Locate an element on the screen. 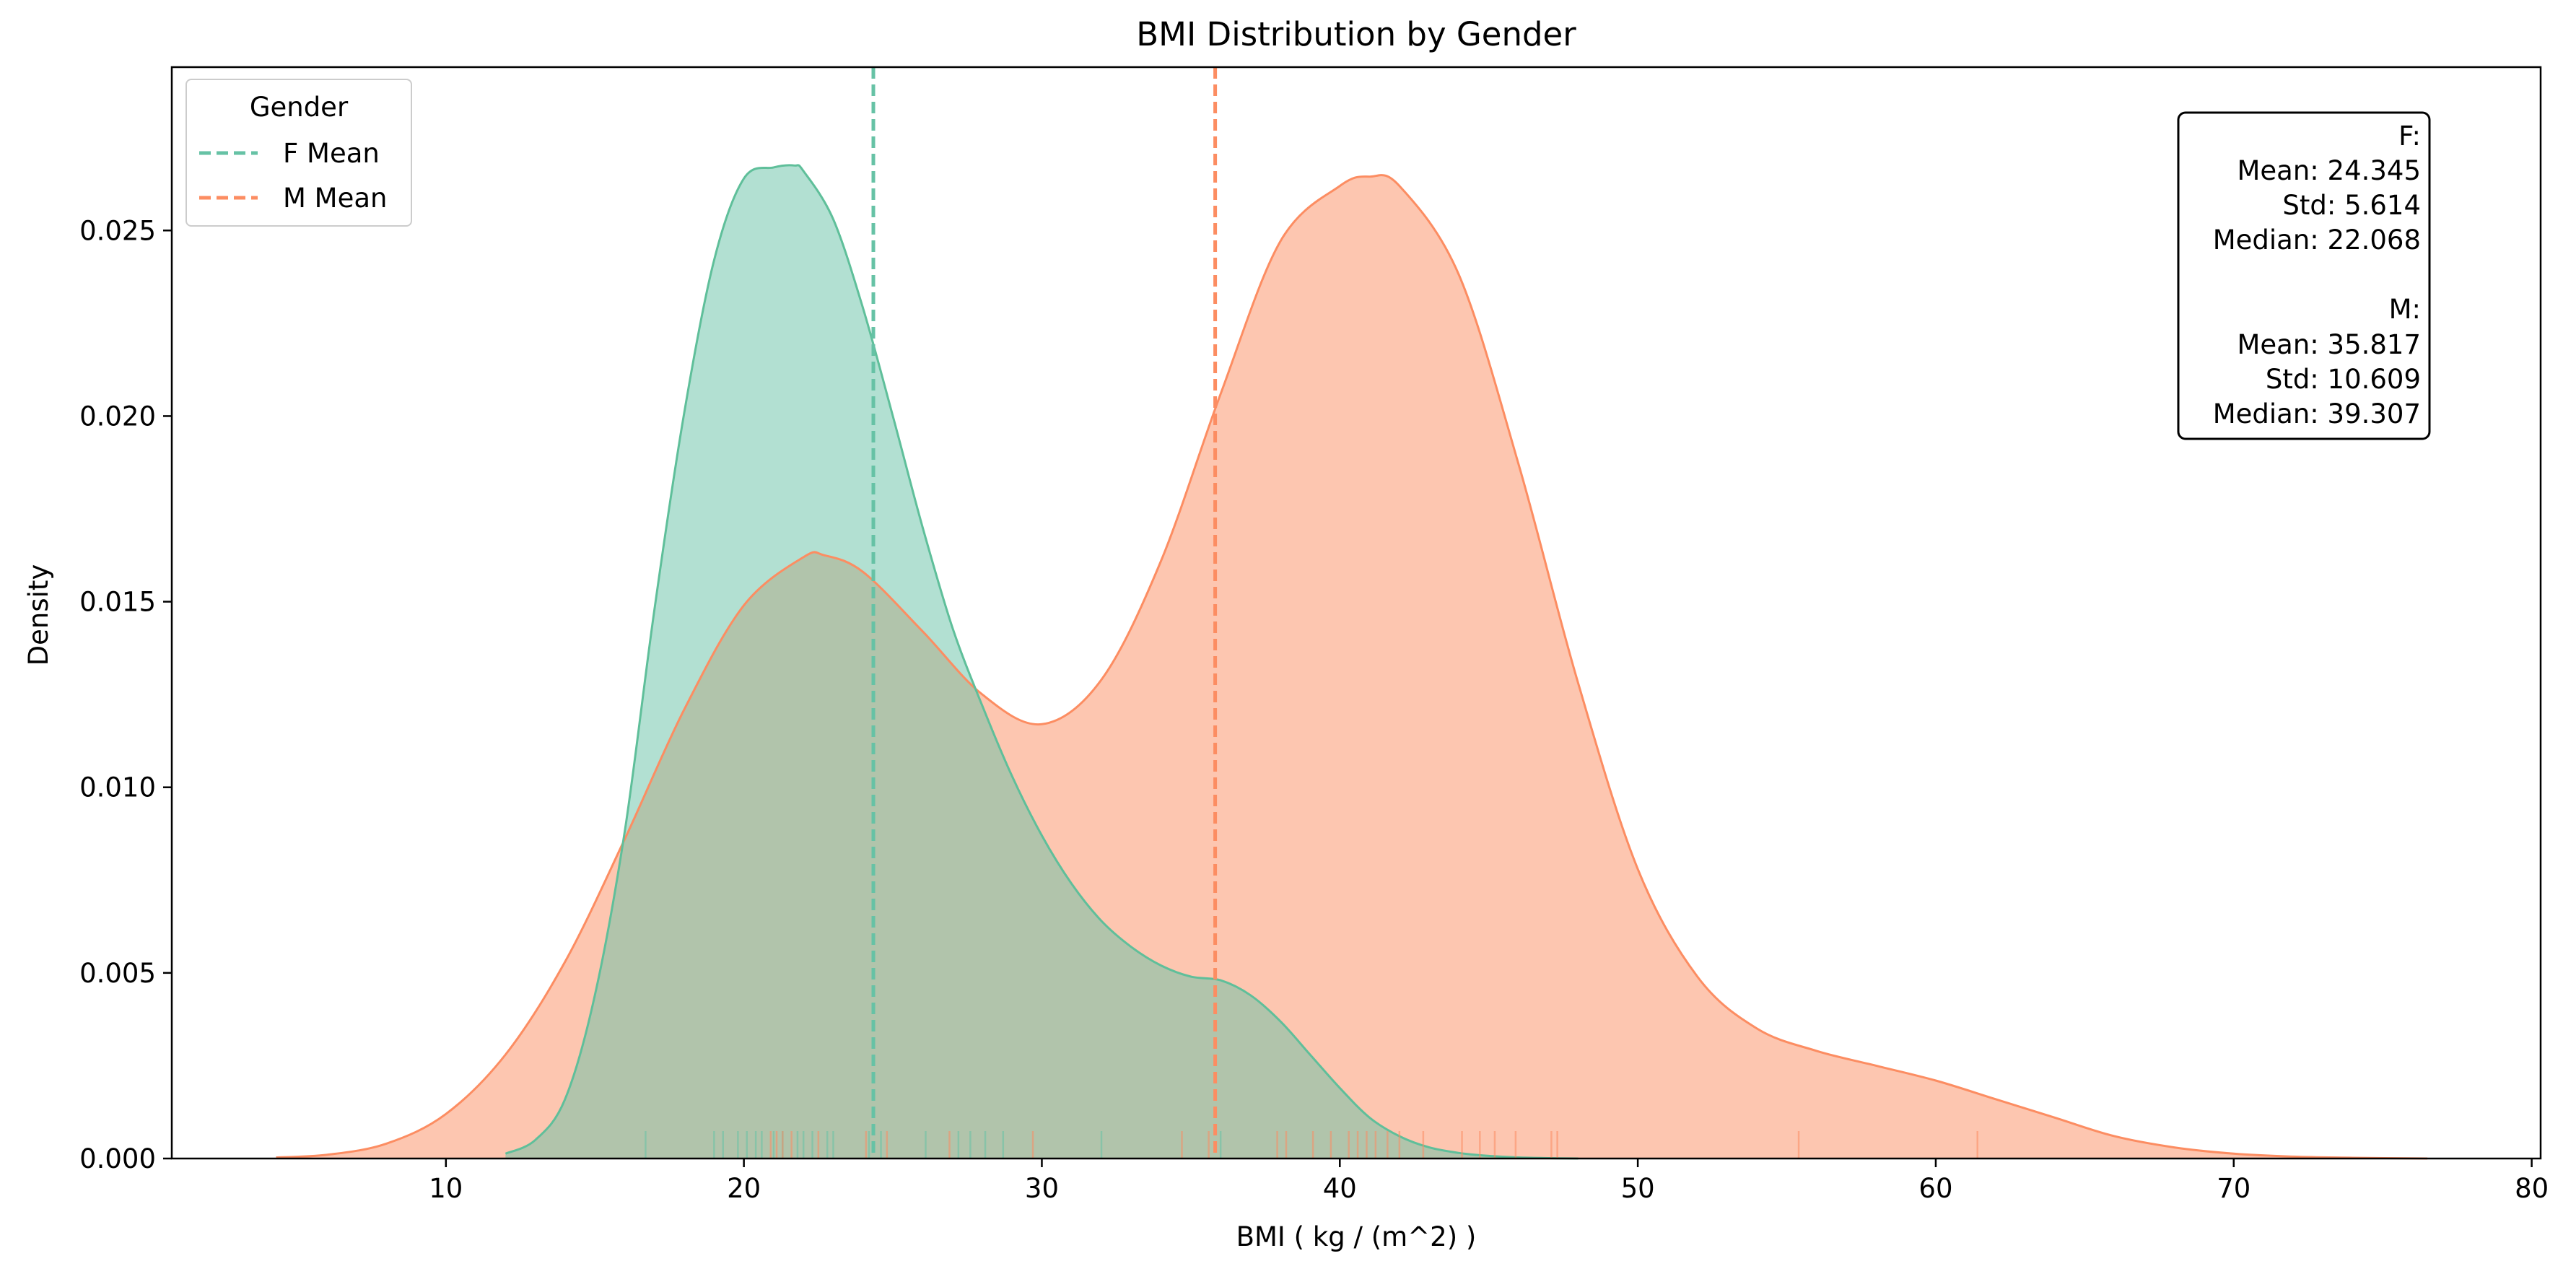  y-tick-label: 0.005 is located at coordinates (117, 974).